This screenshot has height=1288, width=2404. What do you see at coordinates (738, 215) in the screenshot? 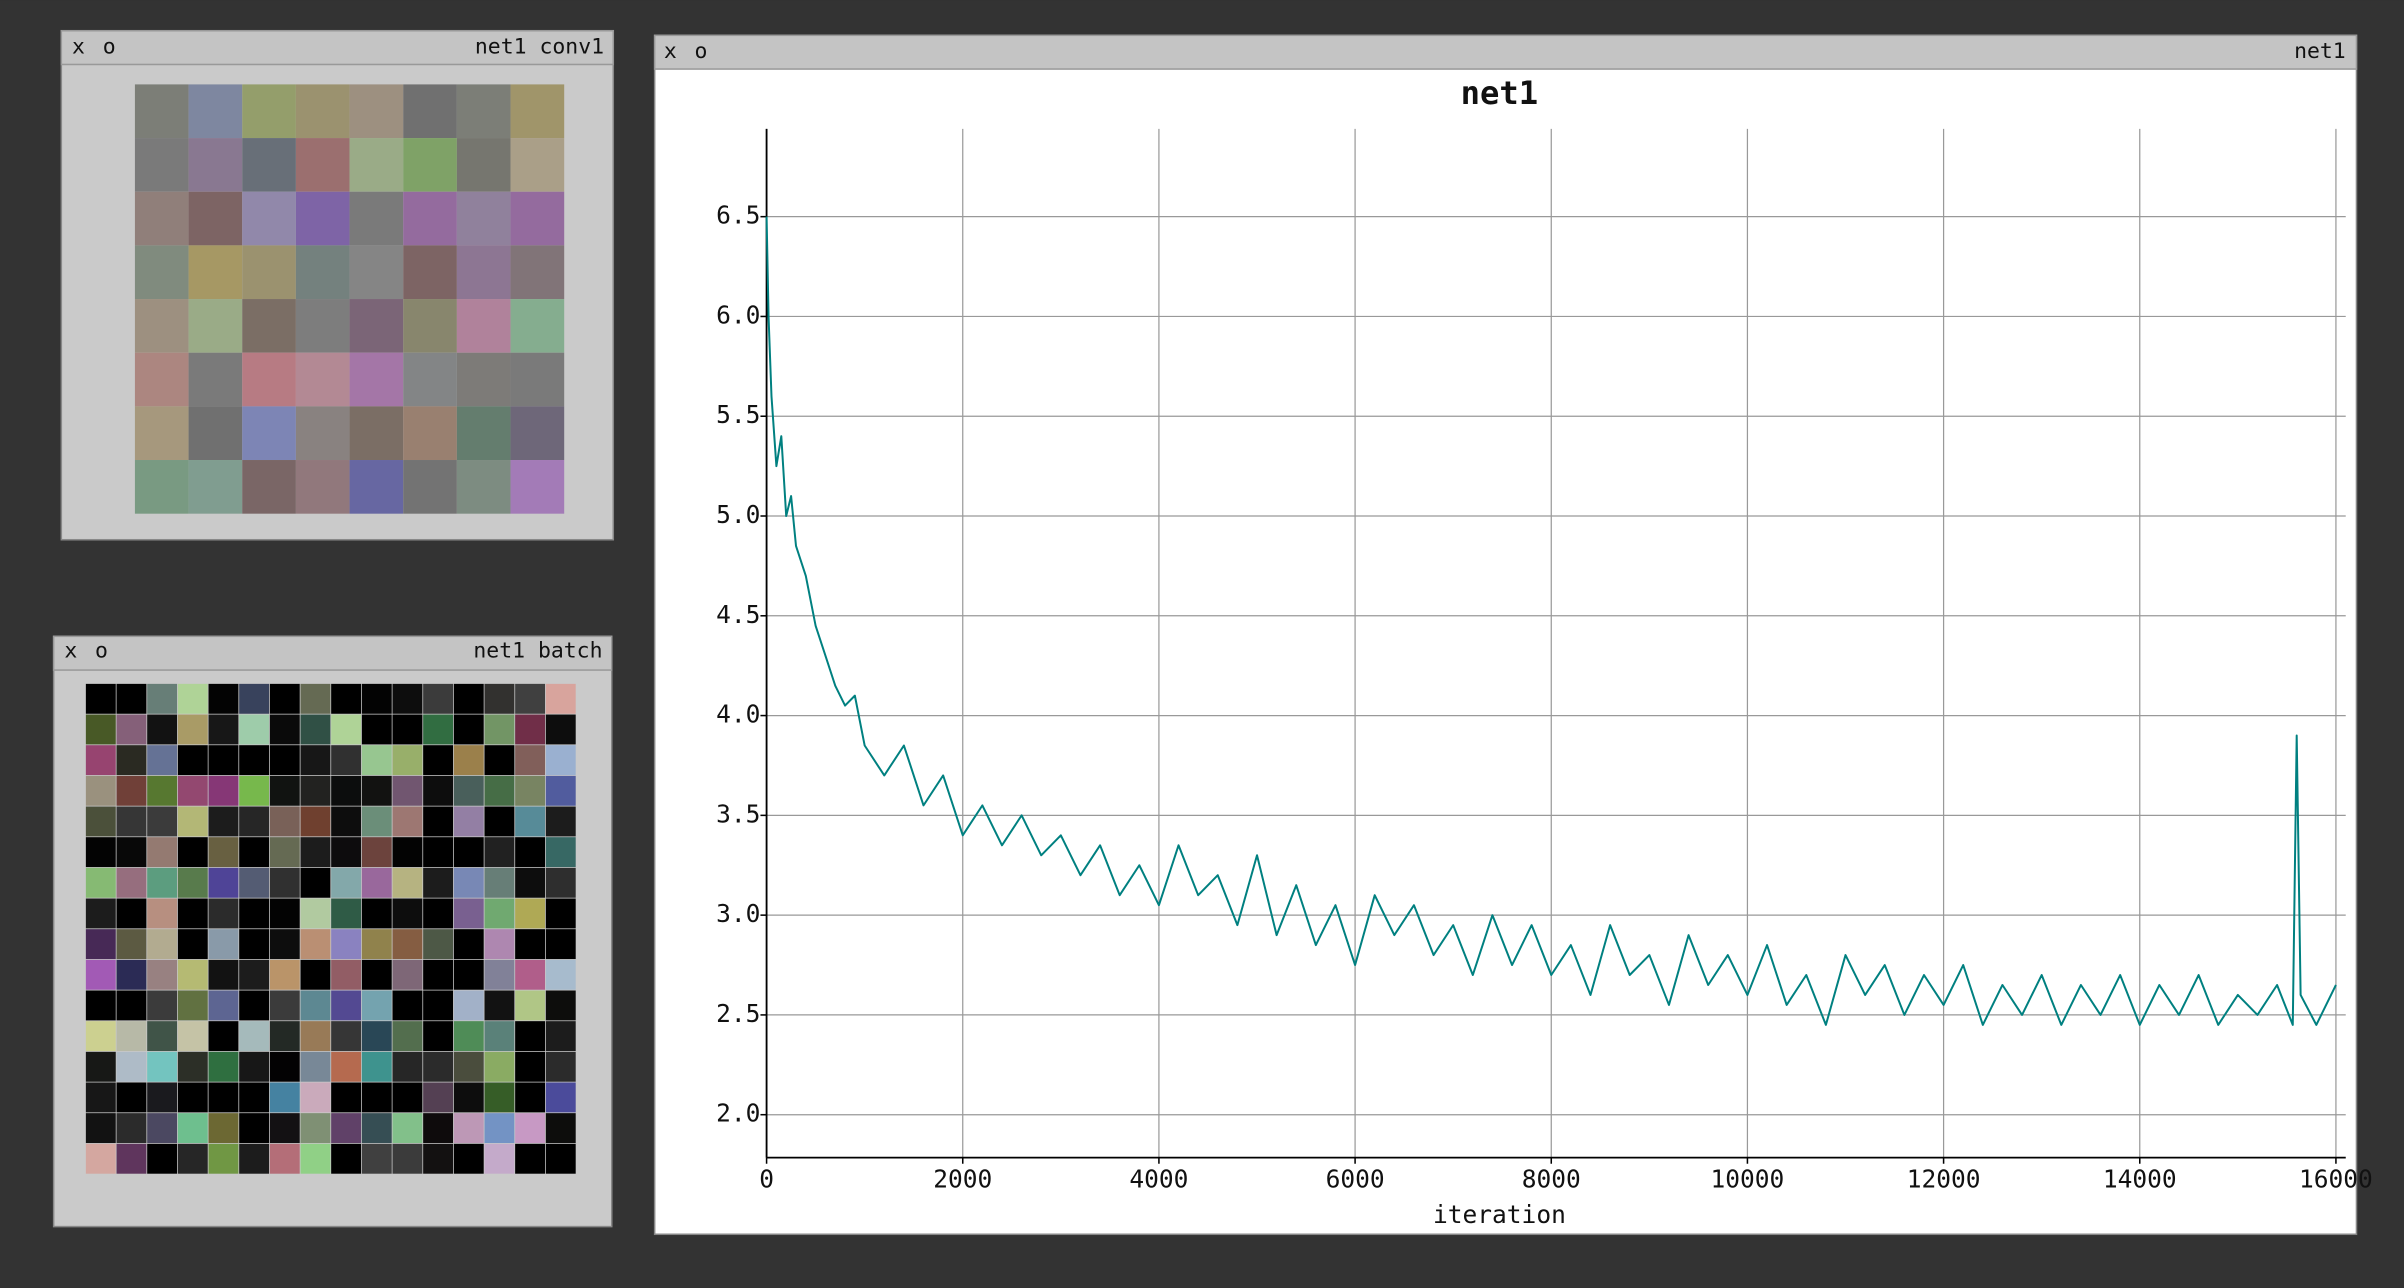
I see `y-tick-label: 6.5` at bounding box center [738, 215].